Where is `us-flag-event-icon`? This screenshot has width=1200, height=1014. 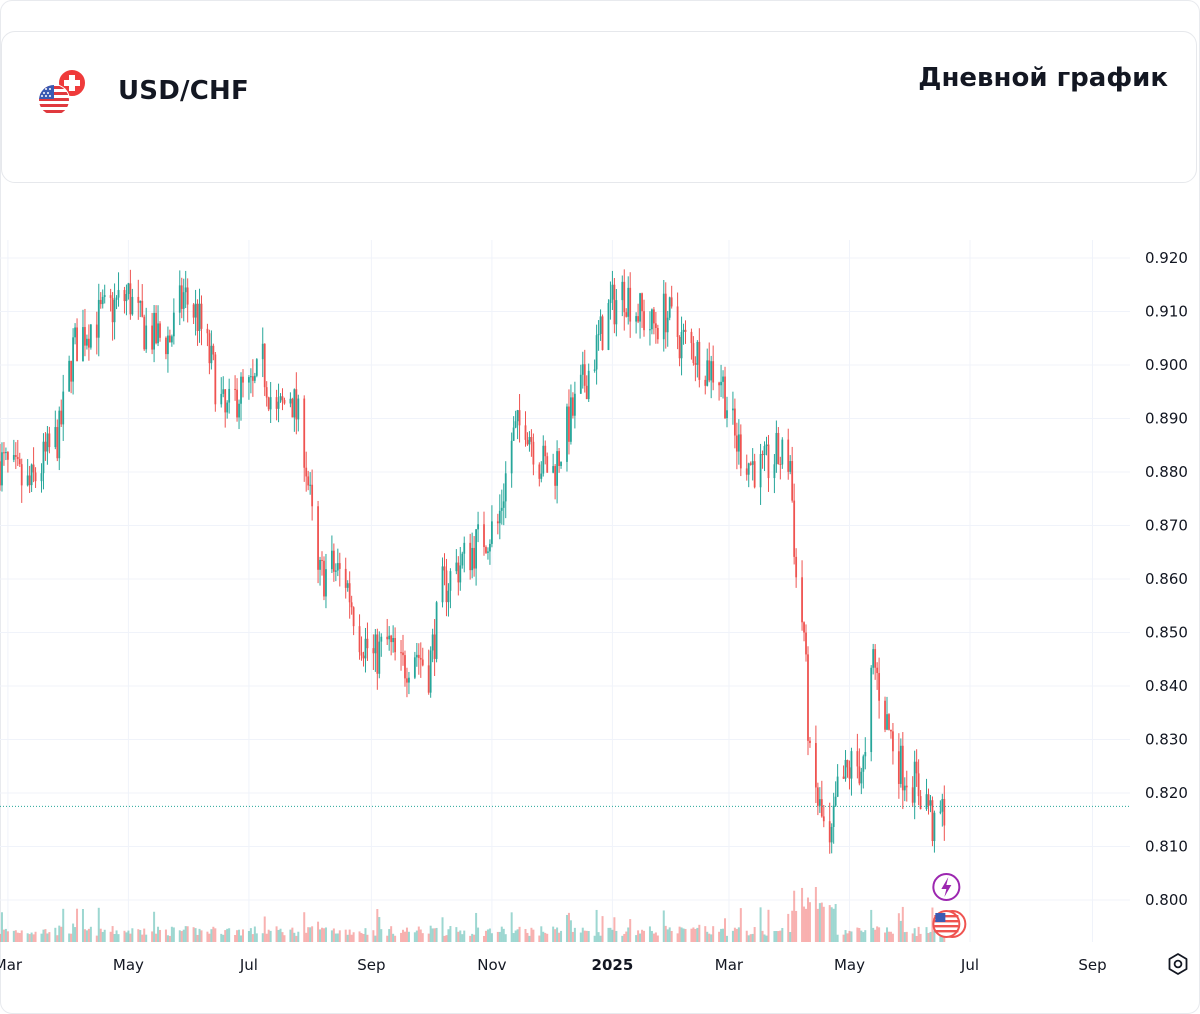 us-flag-event-icon is located at coordinates (949, 924).